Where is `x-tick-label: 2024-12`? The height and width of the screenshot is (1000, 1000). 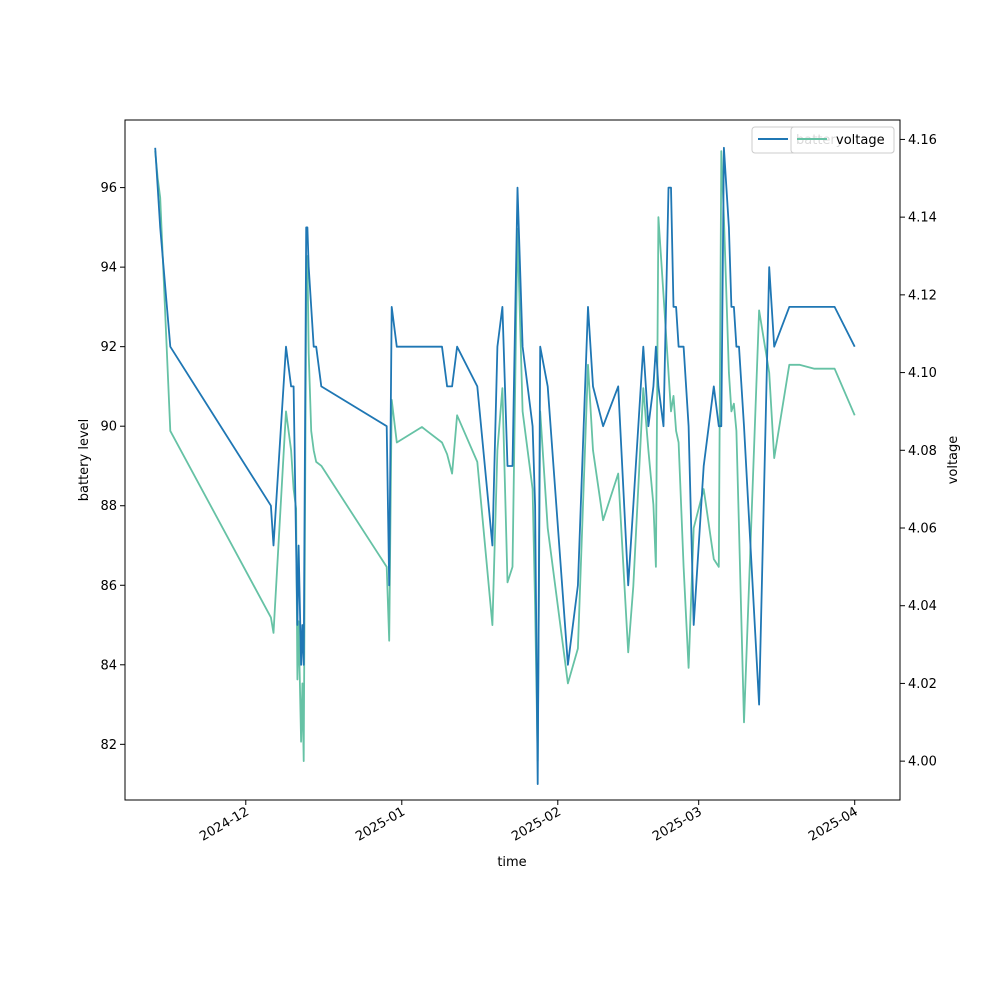
x-tick-label: 2024-12 is located at coordinates (224, 824).